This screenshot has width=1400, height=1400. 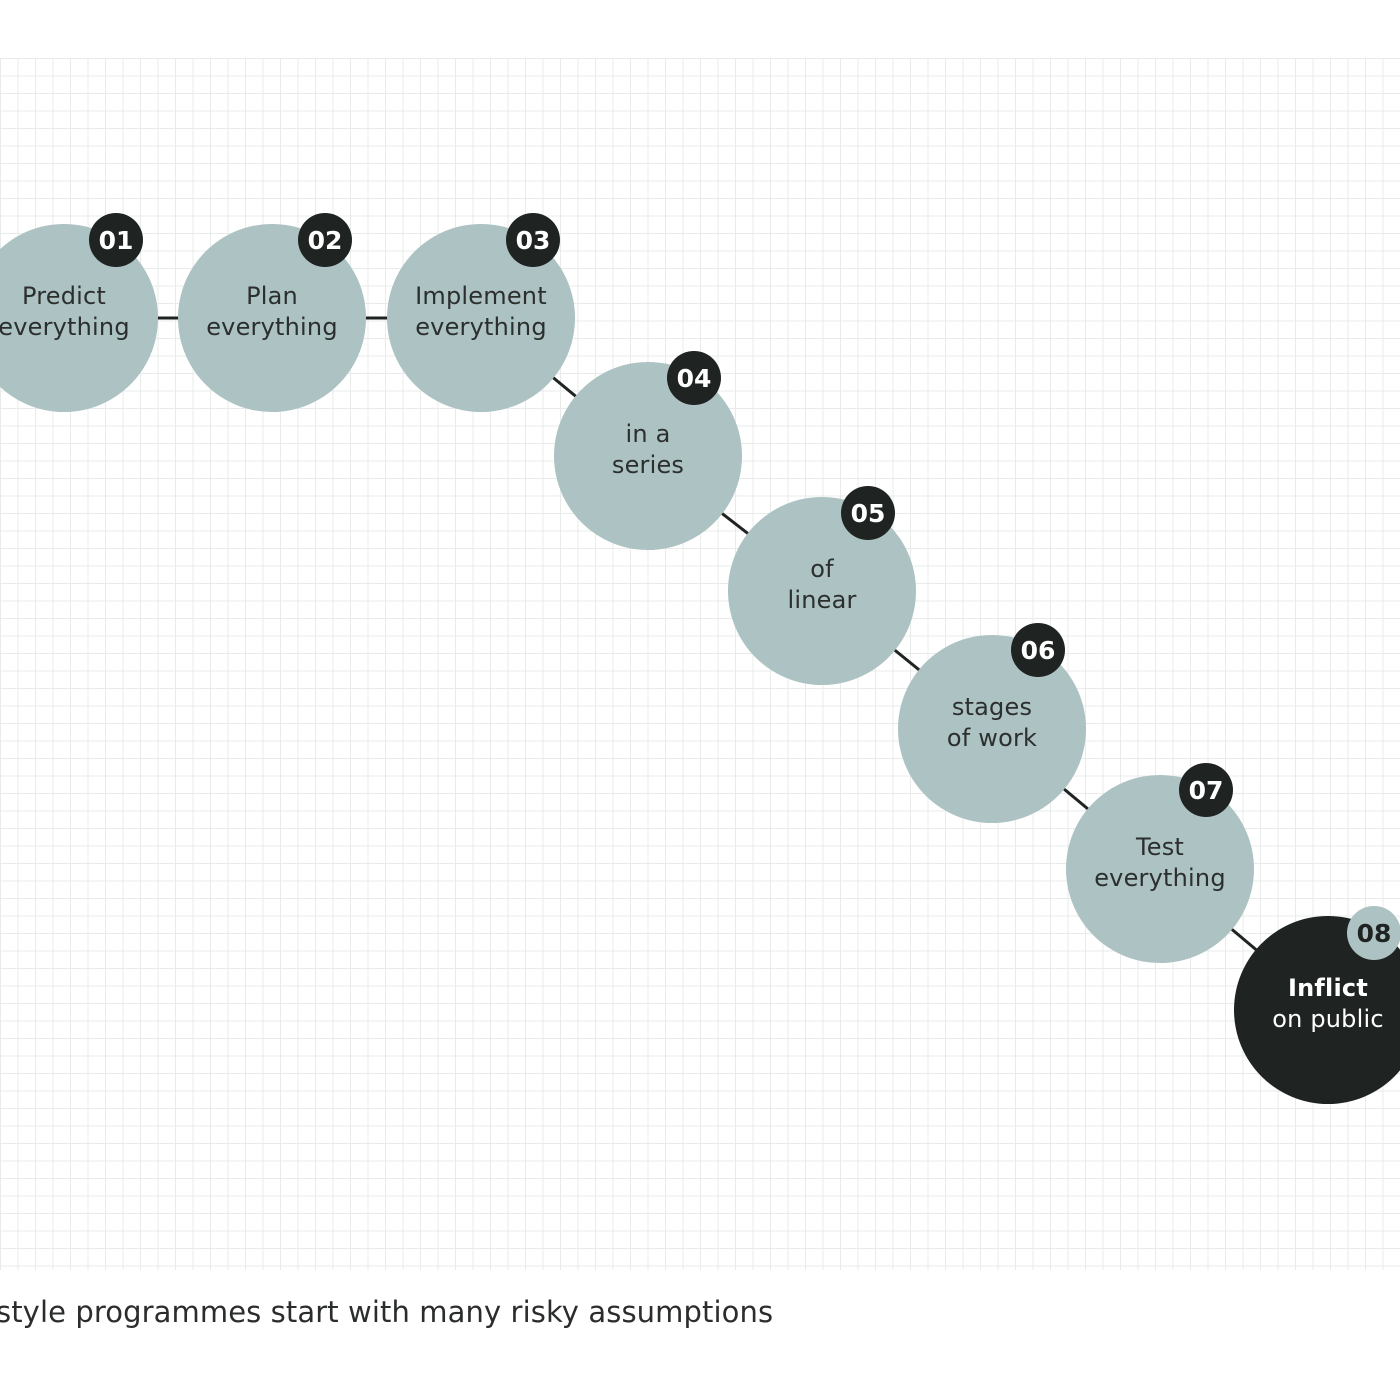 I want to click on step-number: 05, so click(x=868, y=513).